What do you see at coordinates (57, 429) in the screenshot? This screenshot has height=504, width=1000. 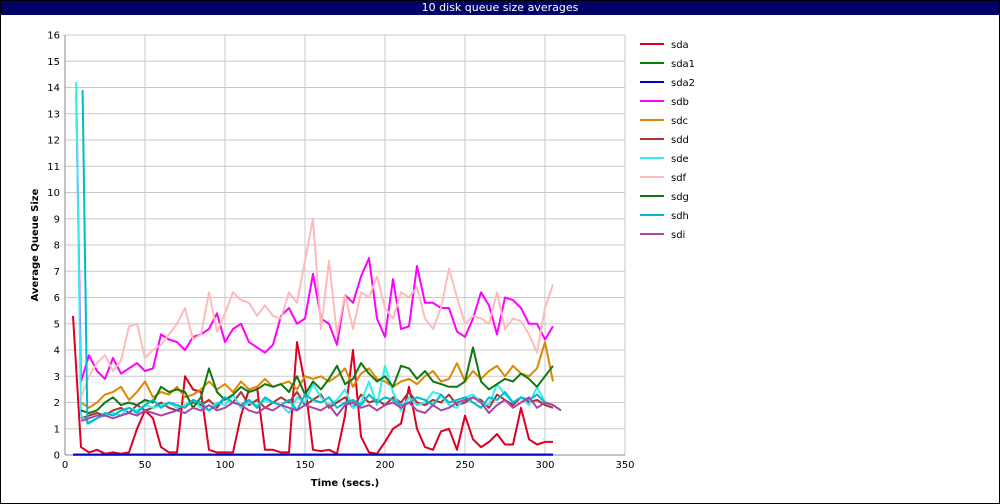 I see `y-tick-label: 1` at bounding box center [57, 429].